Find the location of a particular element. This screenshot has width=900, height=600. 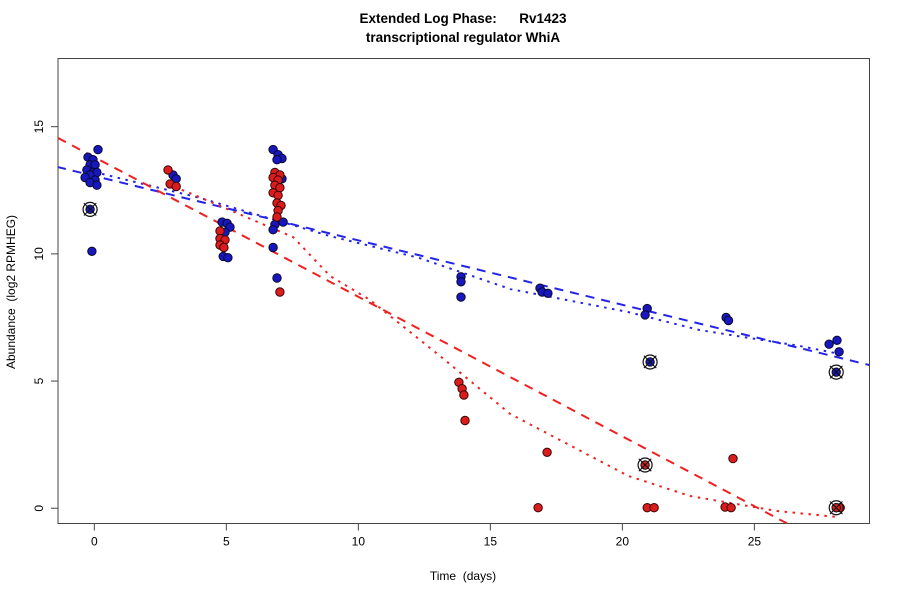

y-tick-label: 15 is located at coordinates (39, 127).